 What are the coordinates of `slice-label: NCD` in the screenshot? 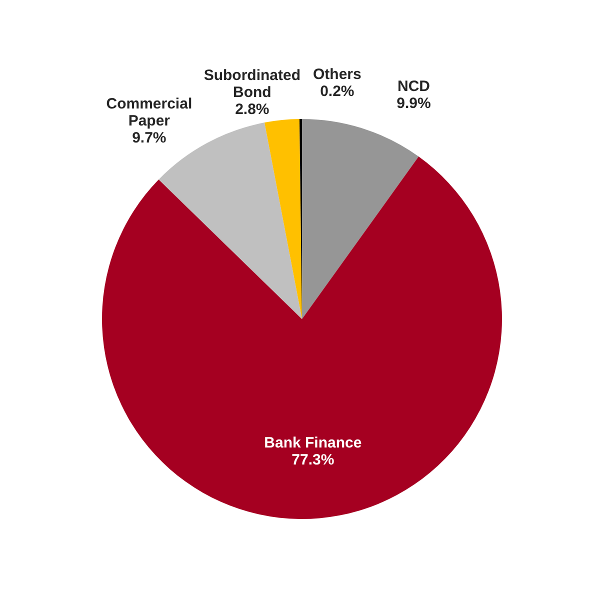 It's located at (414, 86).